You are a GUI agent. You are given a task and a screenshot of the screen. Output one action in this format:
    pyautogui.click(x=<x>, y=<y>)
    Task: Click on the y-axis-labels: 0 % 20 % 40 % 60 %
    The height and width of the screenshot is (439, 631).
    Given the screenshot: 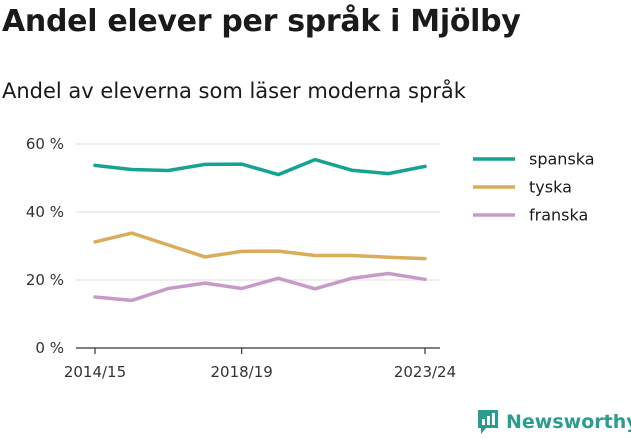 What is the action you would take?
    pyautogui.click(x=45, y=246)
    